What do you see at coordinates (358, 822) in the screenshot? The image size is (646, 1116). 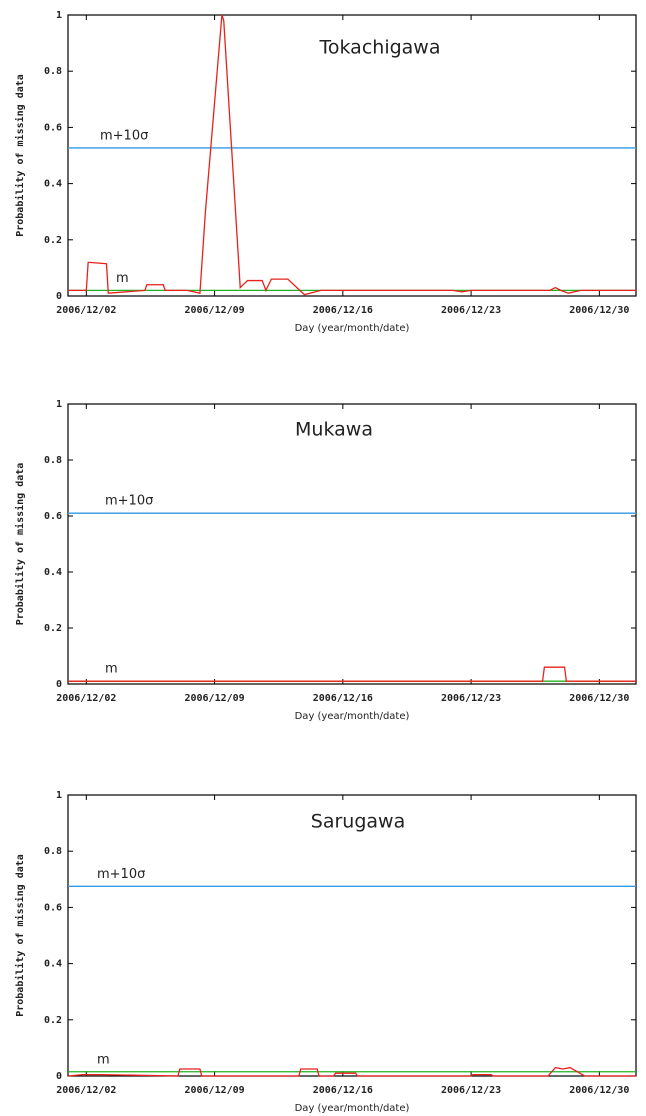 I see `chart-title: Sarugawa` at bounding box center [358, 822].